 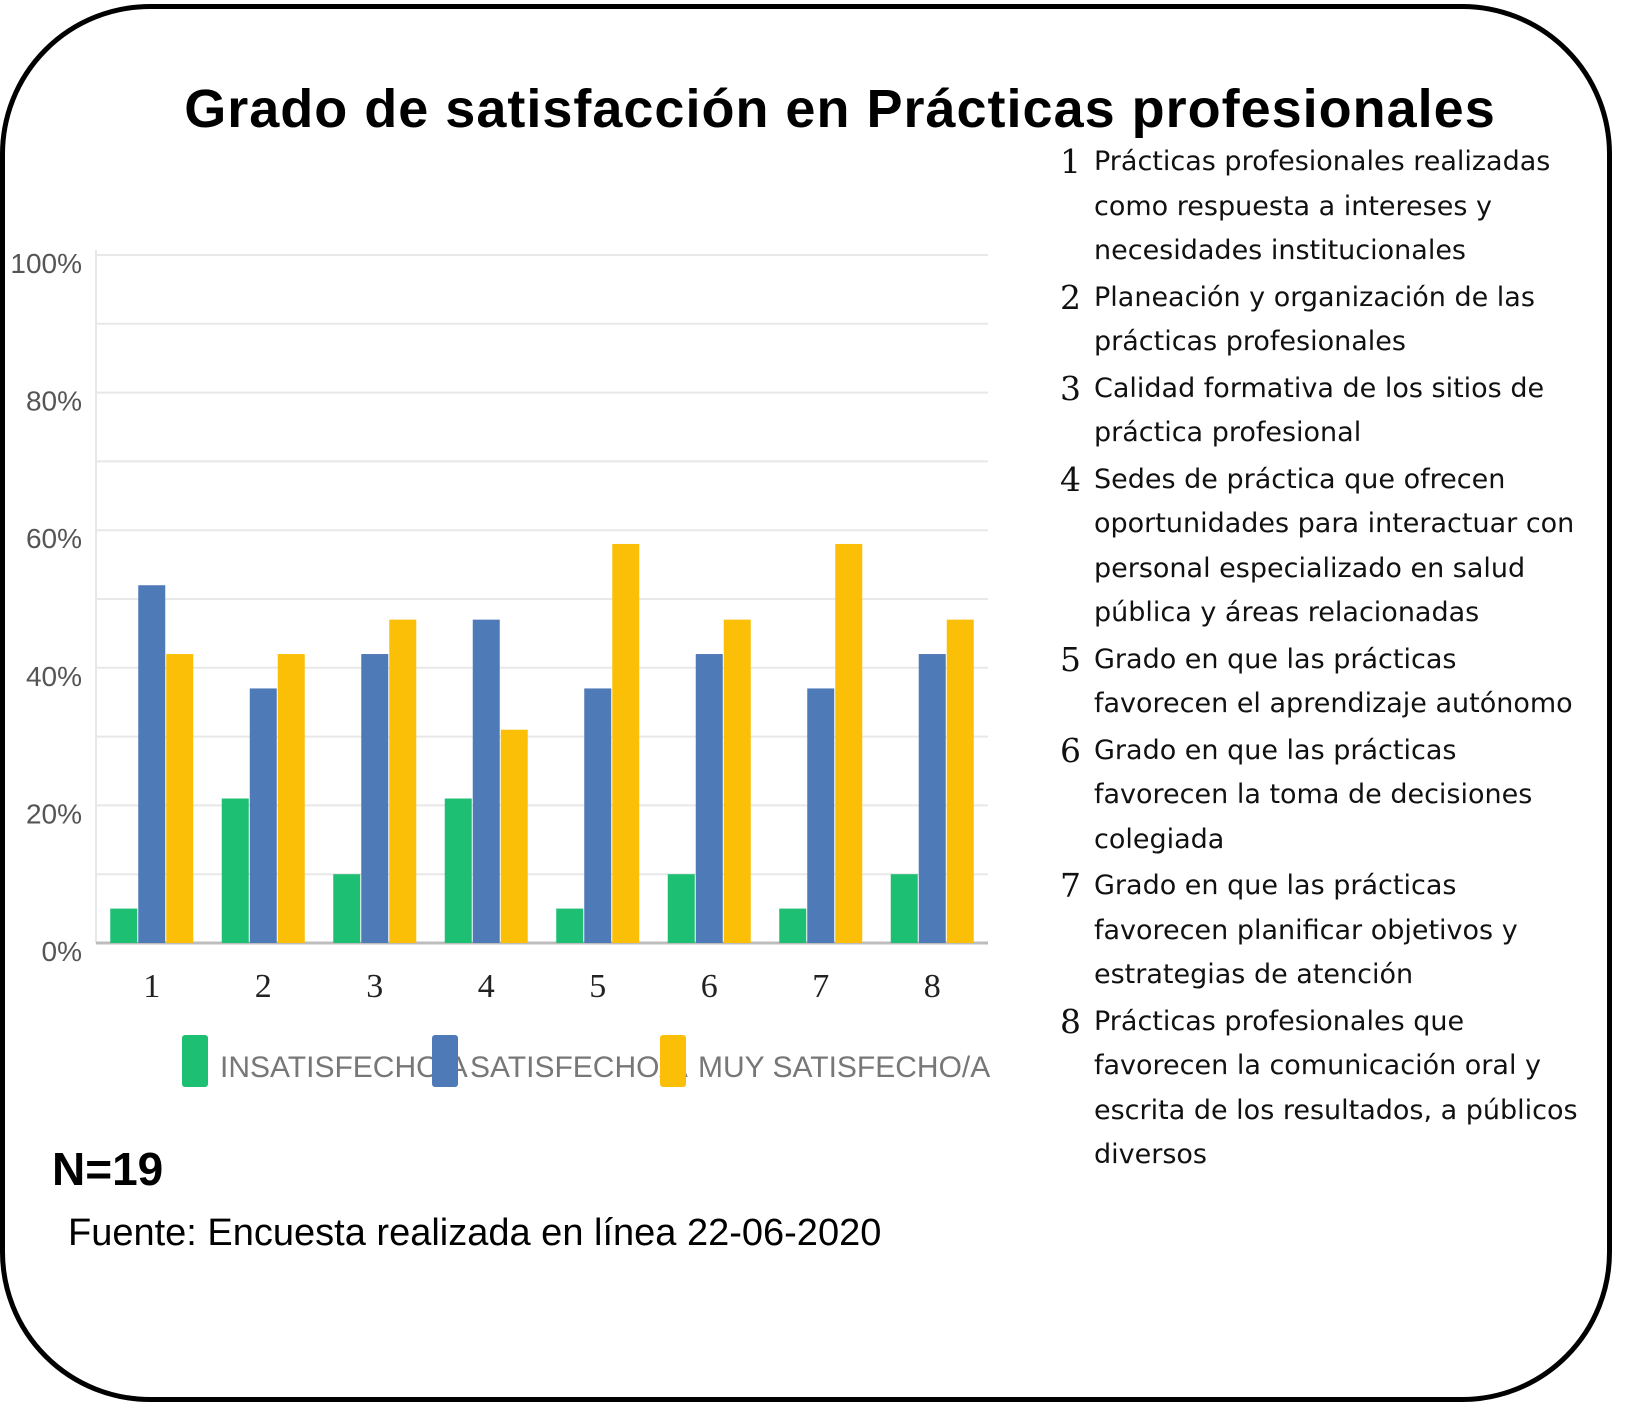 What do you see at coordinates (1070, 479) in the screenshot?
I see `note-number: 4` at bounding box center [1070, 479].